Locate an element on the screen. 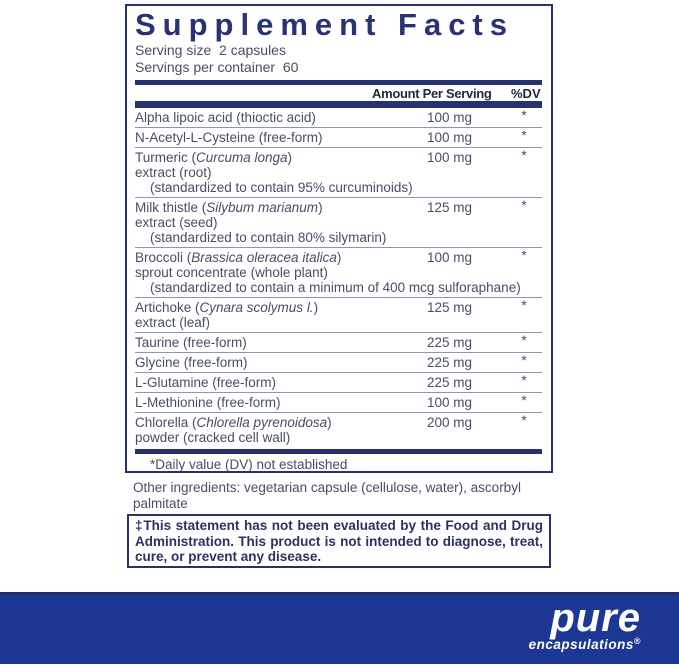  ingredient-text: Artichoke ( is located at coordinates (167, 307).